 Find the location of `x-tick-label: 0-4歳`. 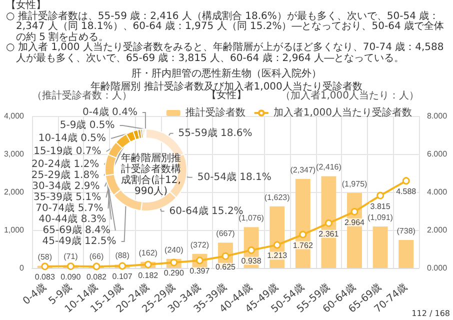

x-tick-label: 0-4歳 is located at coordinates (34, 294).